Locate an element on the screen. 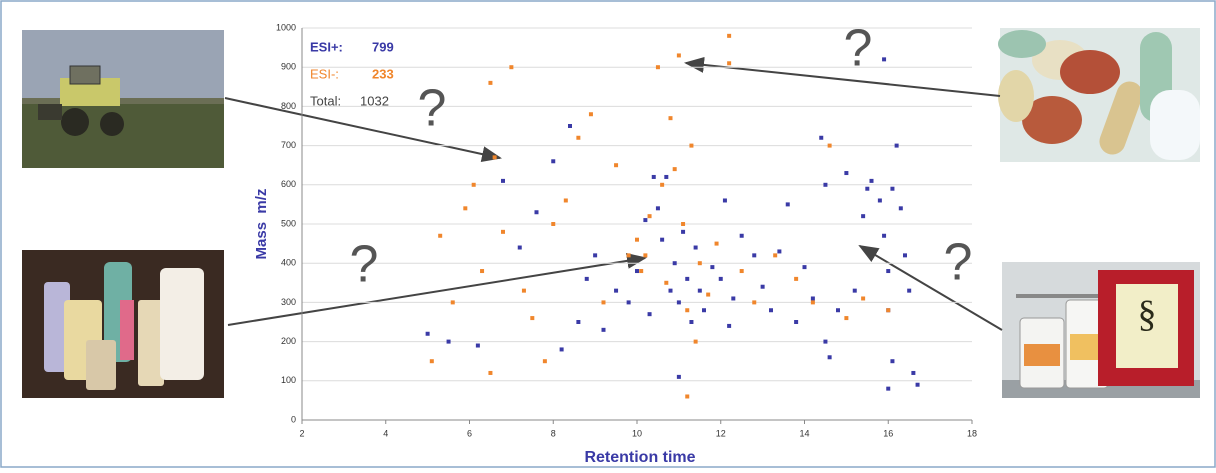  x-axis-label: Retention time is located at coordinates (639, 457).